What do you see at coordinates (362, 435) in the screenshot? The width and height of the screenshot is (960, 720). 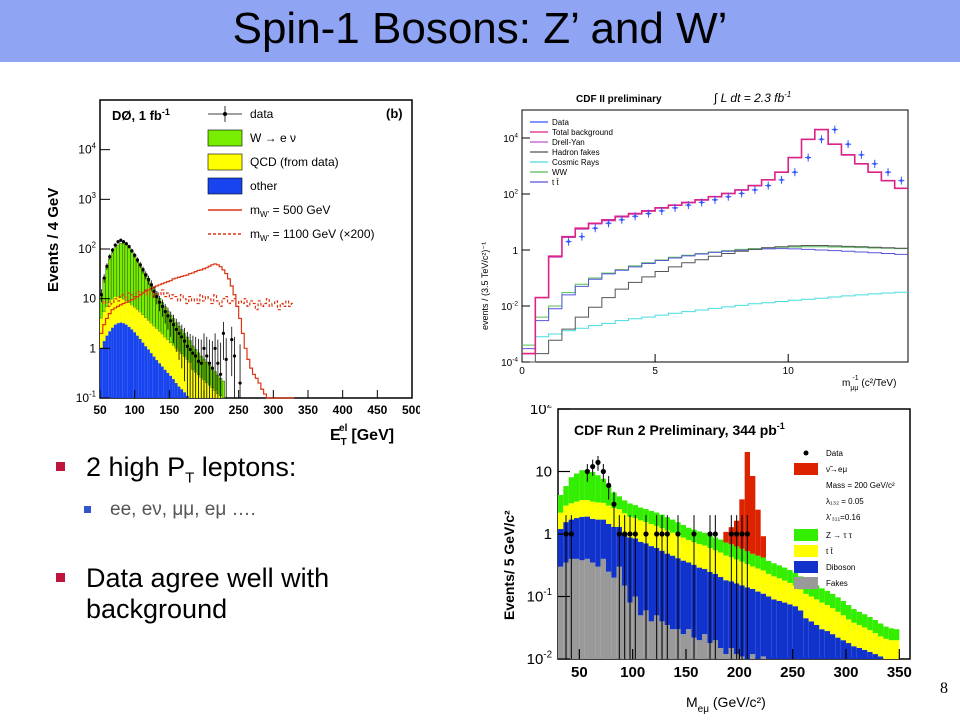 I see `d0-x-axis-label: ETel [GeV]` at bounding box center [362, 435].